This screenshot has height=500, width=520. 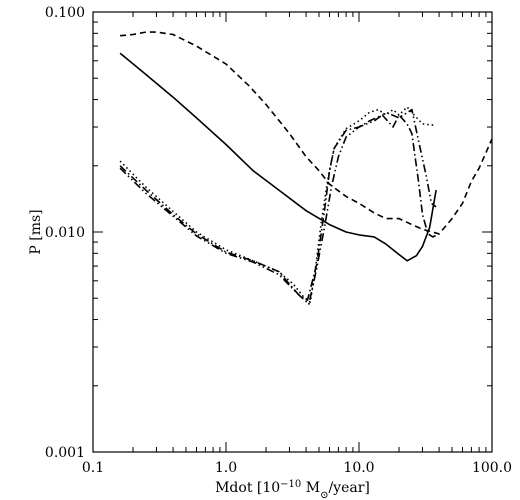 I want to click on x-axis-title-tail: /year], so click(x=348, y=488).